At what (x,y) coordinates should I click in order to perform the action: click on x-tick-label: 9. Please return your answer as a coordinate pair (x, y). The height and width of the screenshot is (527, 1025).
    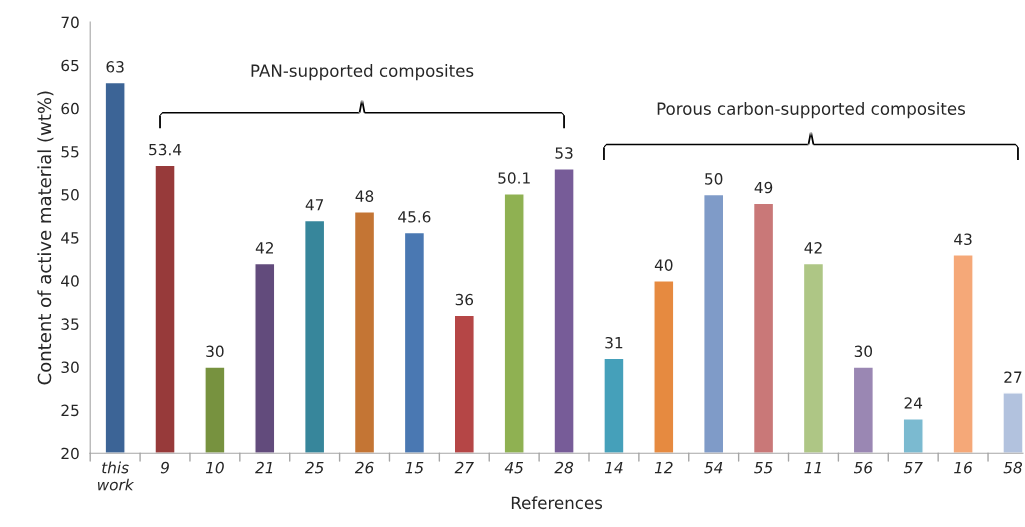
    Looking at the image, I should click on (164, 467).